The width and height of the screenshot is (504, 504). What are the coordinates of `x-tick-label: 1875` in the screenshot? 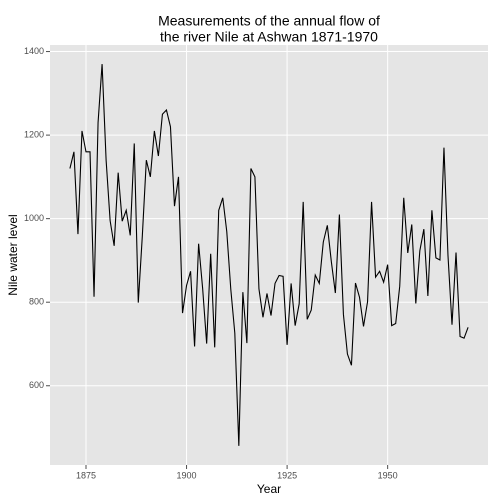 It's located at (86, 475).